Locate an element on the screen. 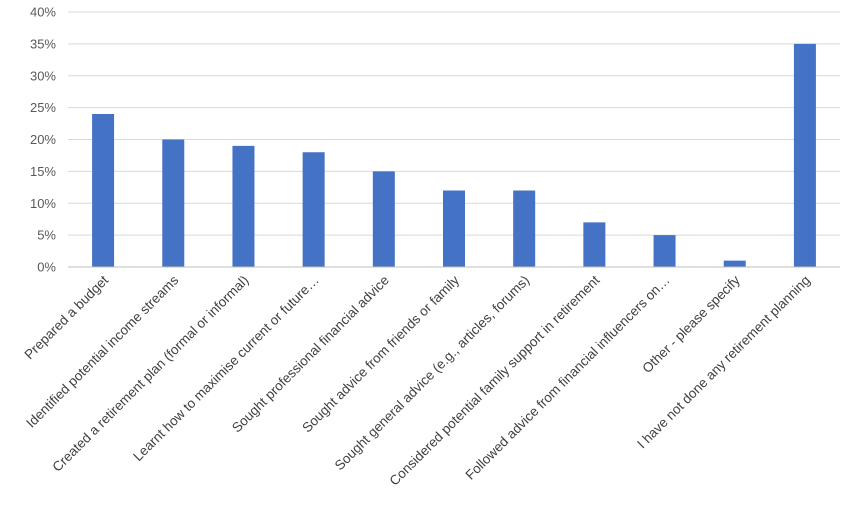 This screenshot has width=845, height=525. y-tick-label: 30% is located at coordinates (43, 75).